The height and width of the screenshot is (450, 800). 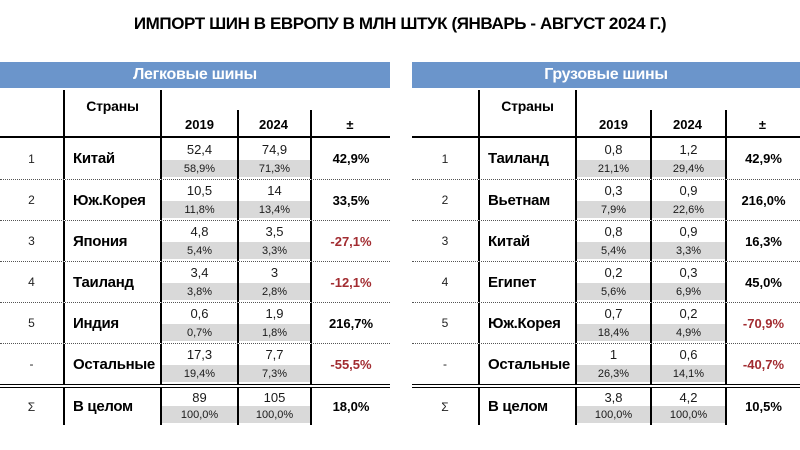 What do you see at coordinates (199, 231) in the screenshot?
I see `value-2019: 4,8` at bounding box center [199, 231].